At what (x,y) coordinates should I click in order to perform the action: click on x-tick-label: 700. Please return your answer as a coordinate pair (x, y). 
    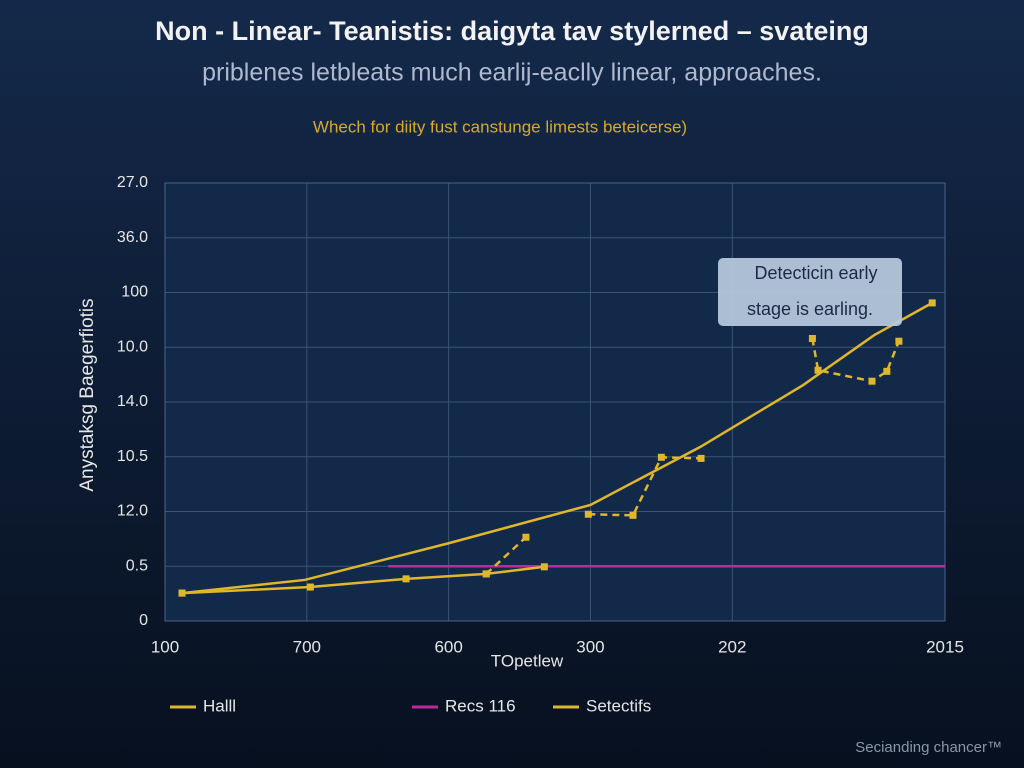
    Looking at the image, I should click on (307, 646).